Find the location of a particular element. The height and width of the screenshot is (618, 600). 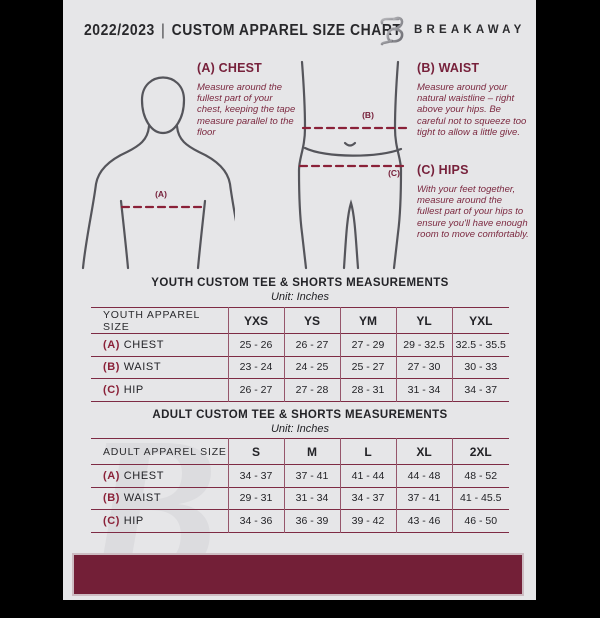

waist-marker-label: (B) is located at coordinates (368, 115).